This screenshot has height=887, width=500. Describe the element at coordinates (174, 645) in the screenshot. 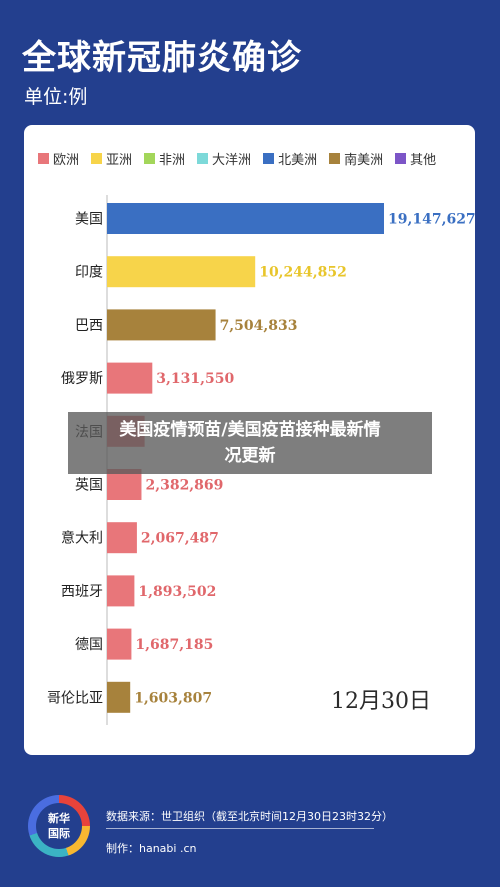

I see `value-label: 1,687,185` at that location.